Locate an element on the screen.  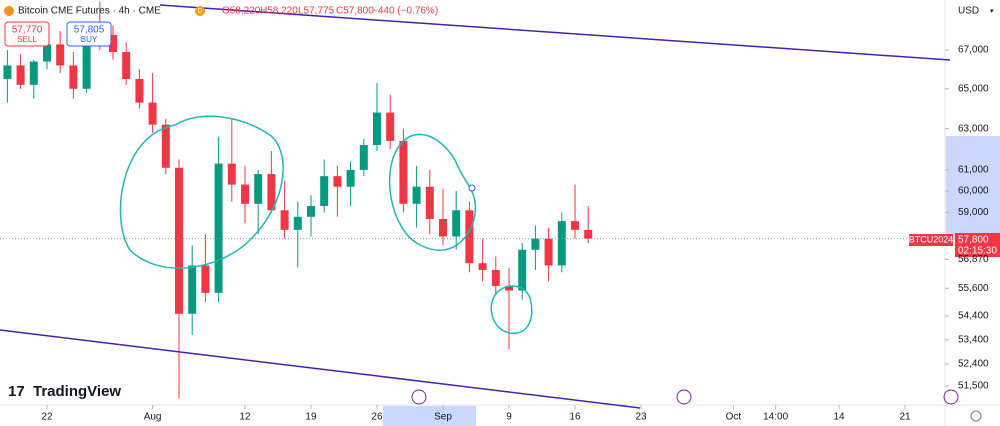
y-tick-label: 56,870 is located at coordinates (973, 259).